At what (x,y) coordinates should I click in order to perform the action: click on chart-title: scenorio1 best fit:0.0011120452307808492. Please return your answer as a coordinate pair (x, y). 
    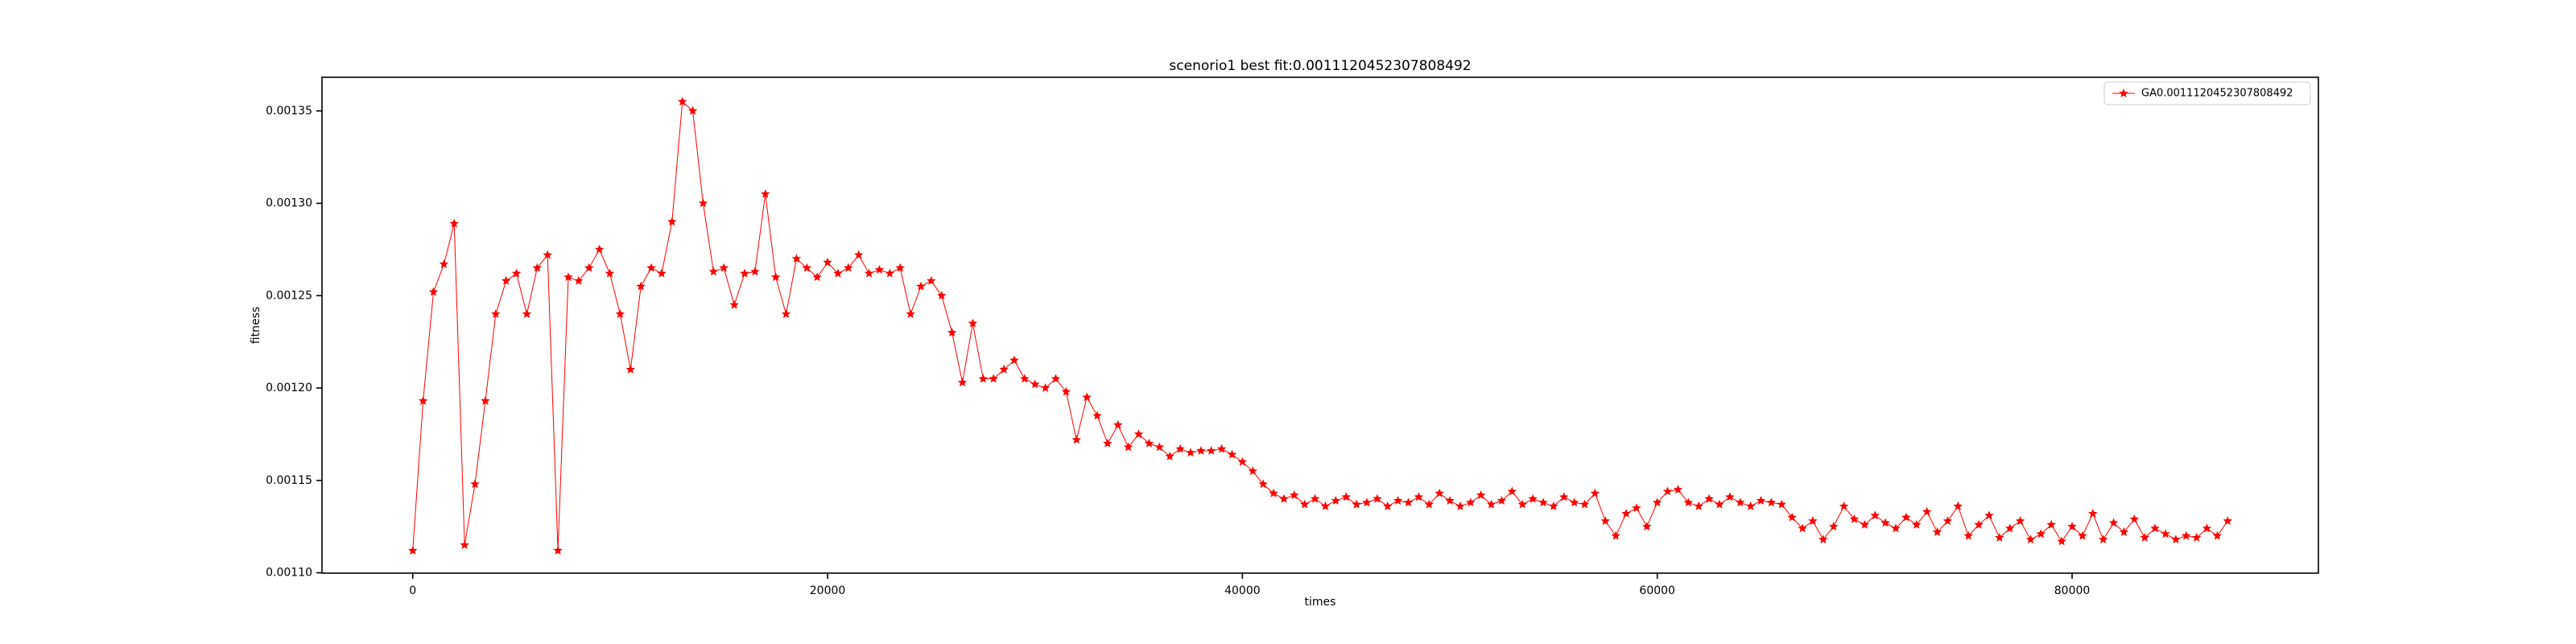
    Looking at the image, I should click on (1320, 66).